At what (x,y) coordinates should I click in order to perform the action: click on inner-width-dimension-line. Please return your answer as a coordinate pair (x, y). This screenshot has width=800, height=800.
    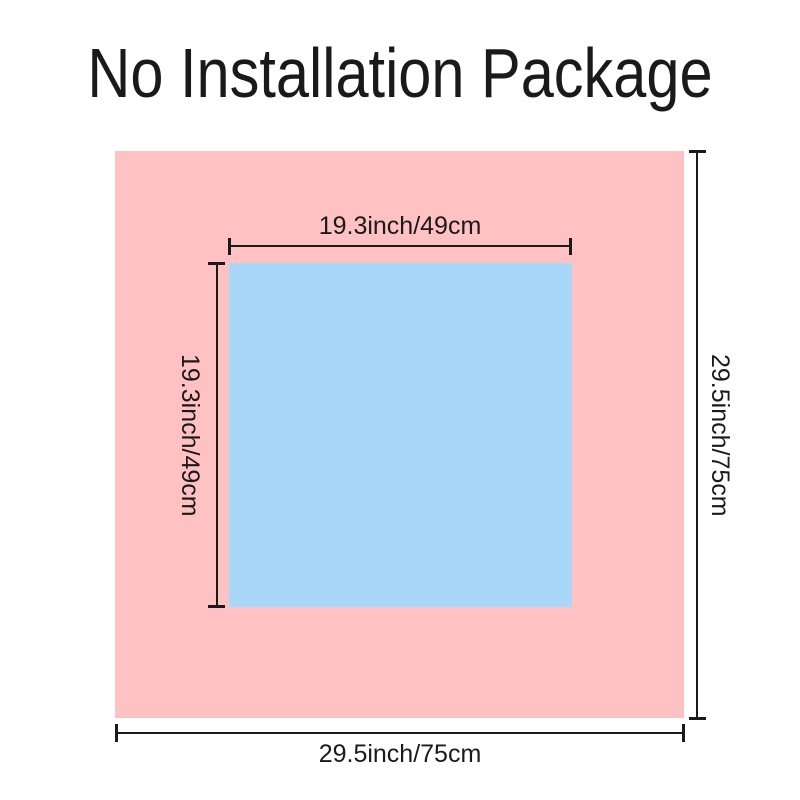
    Looking at the image, I should click on (400, 246).